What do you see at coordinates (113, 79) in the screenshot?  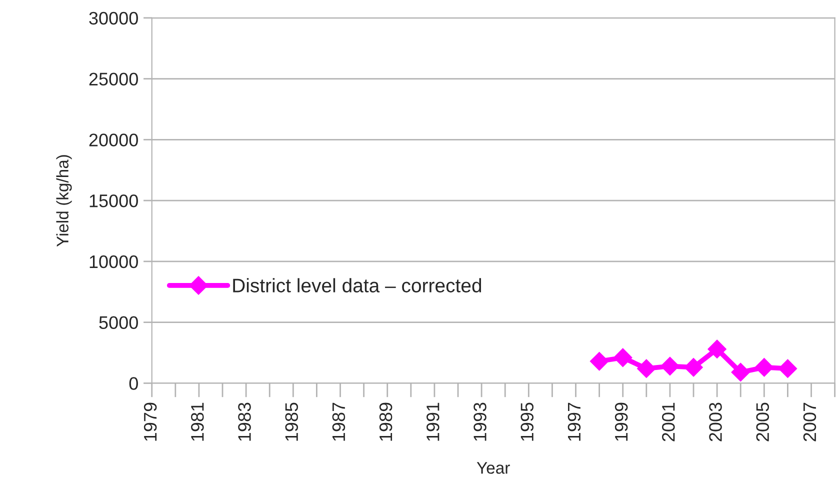 I see `y-tick-label: 25000` at bounding box center [113, 79].